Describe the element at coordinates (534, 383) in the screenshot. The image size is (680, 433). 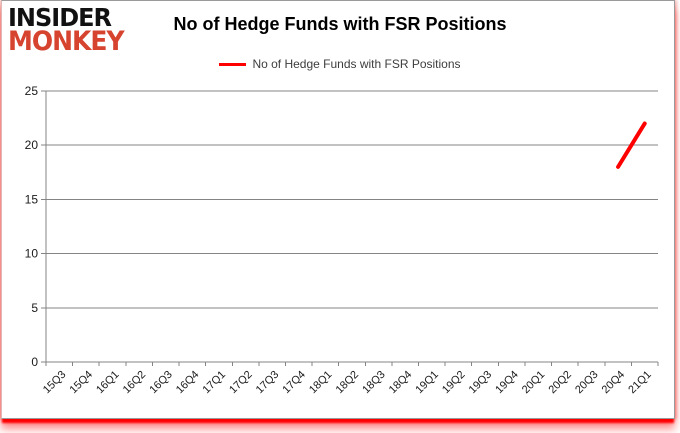
I see `x-tick-label: 20Q1` at that location.